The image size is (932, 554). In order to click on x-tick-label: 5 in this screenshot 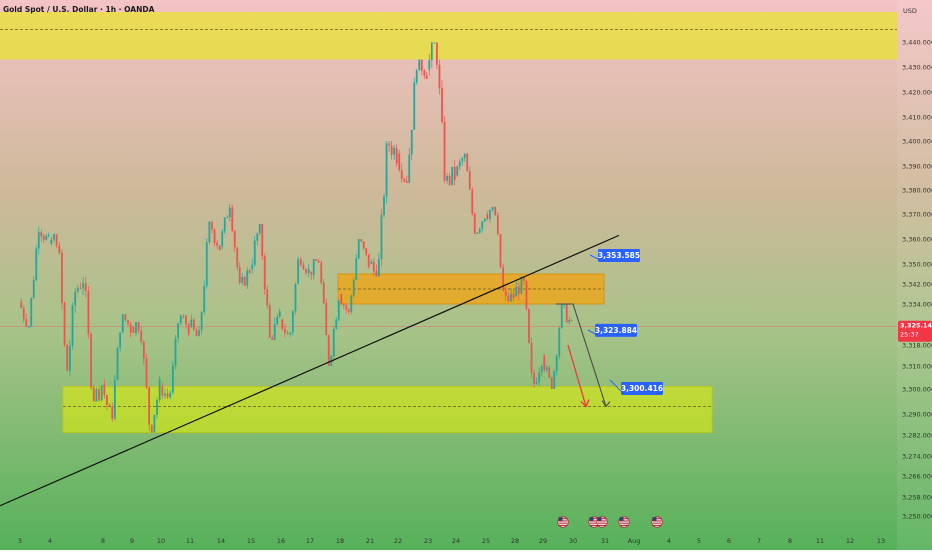, I will do `click(699, 541)`.